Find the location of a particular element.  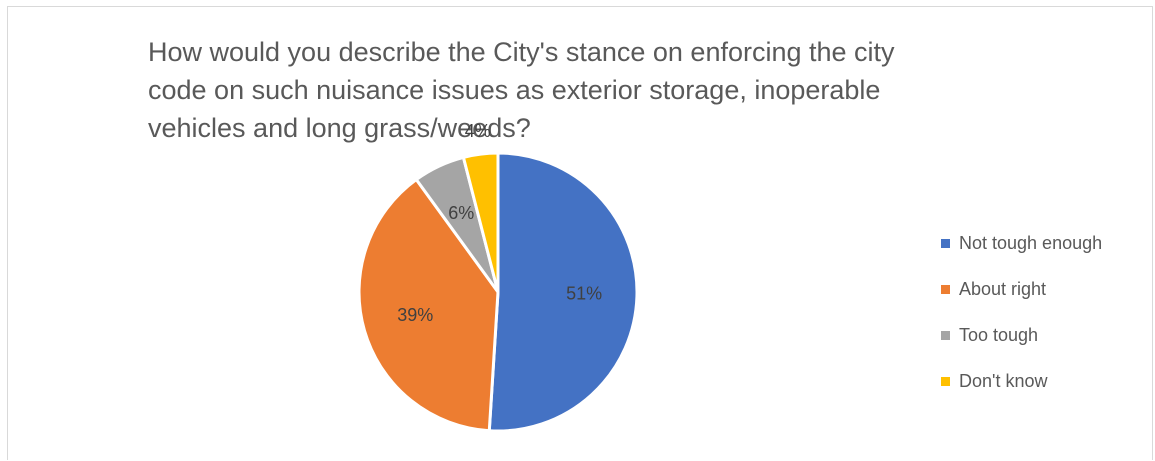

legend-label-about-right: About right is located at coordinates (1003, 289).